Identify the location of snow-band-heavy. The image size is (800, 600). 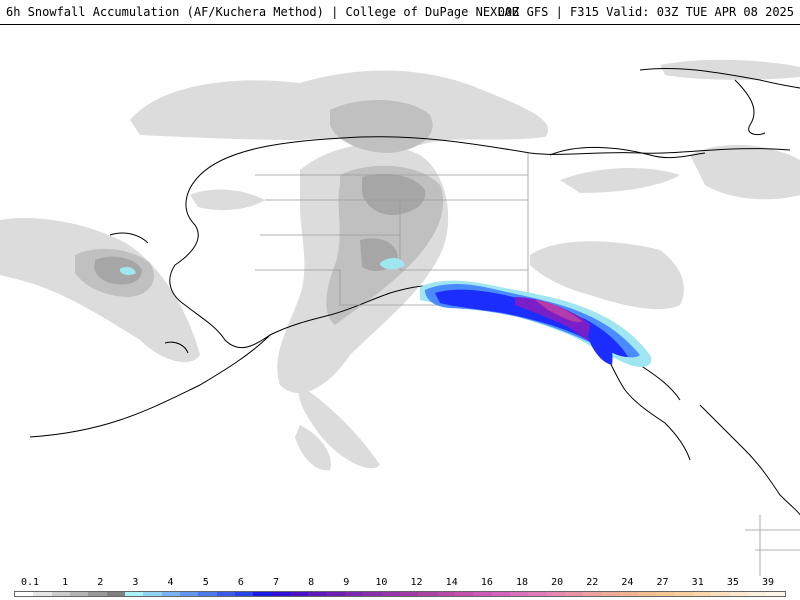
(386, 312).